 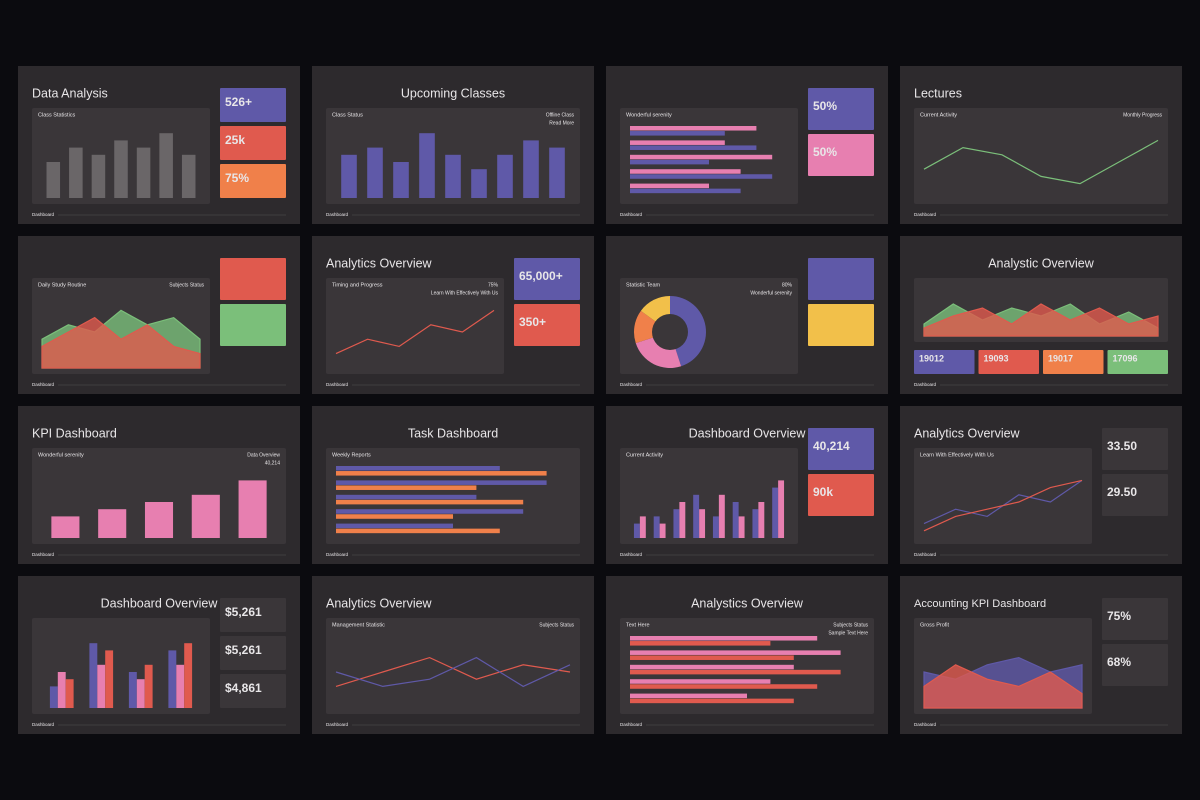 What do you see at coordinates (561, 123) in the screenshot?
I see `panel-label: Read More` at bounding box center [561, 123].